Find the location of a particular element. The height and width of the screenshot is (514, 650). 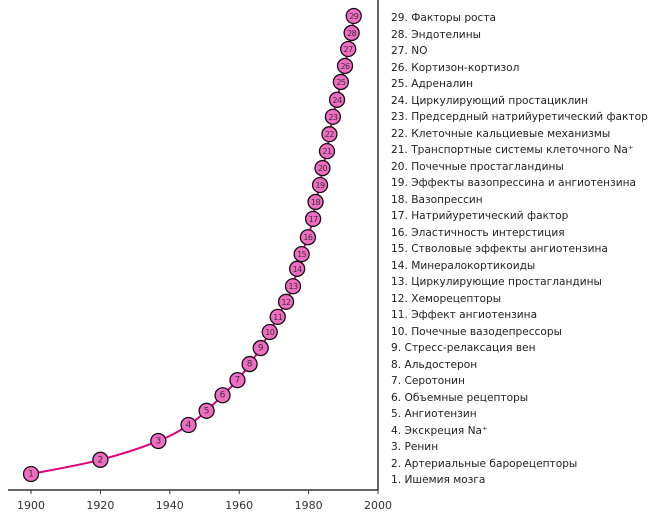

legend-item: 5. Ангиотензин is located at coordinates (434, 414).